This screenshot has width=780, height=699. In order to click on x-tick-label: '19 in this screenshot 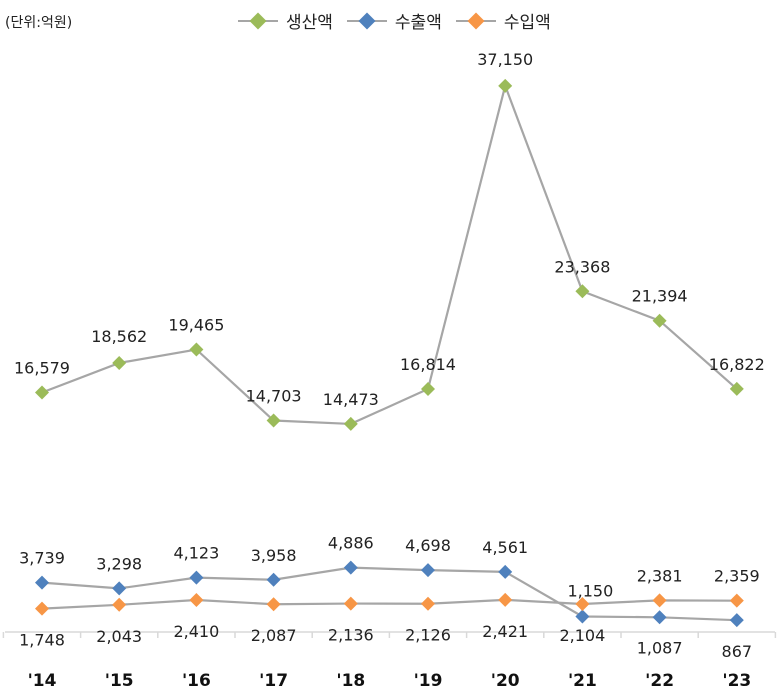, I will do `click(428, 681)`.